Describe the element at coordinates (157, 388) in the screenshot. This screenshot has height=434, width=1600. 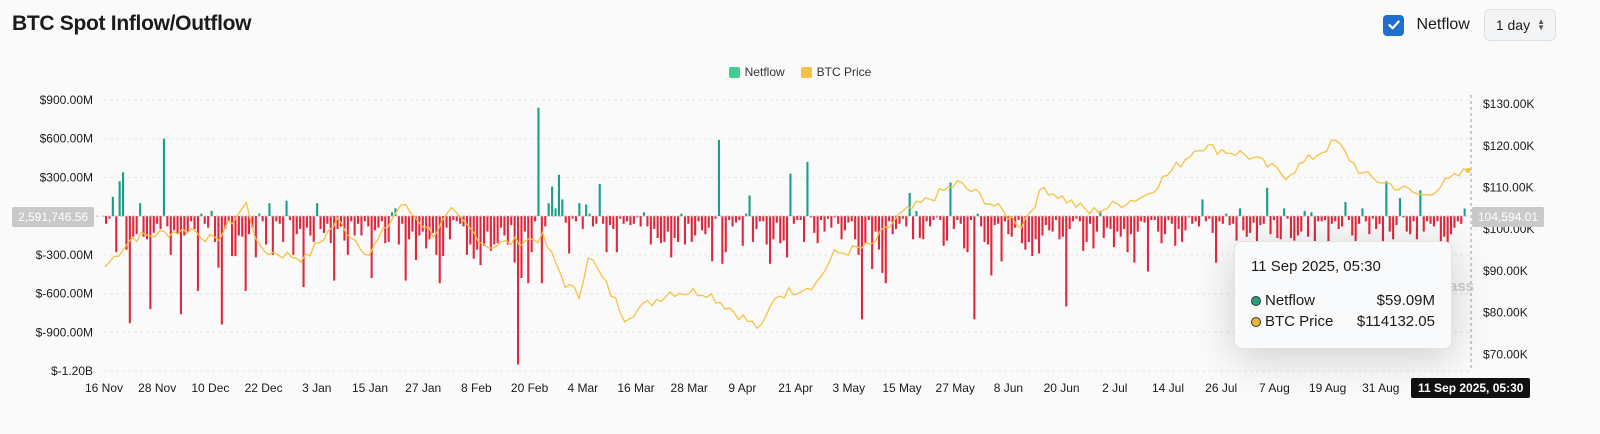
I see `x-tick-label: 28 Nov` at that location.